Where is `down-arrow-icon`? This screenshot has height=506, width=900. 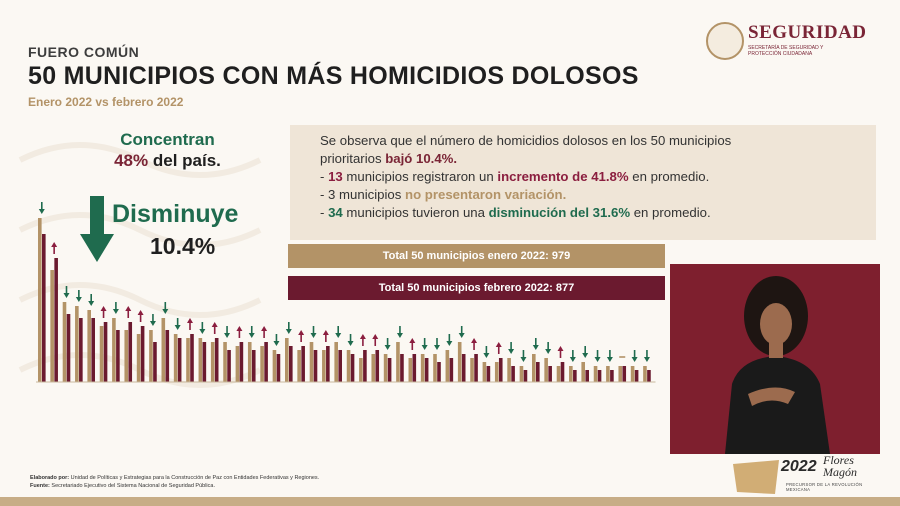
down-arrow-icon is located at coordinates (97, 229).